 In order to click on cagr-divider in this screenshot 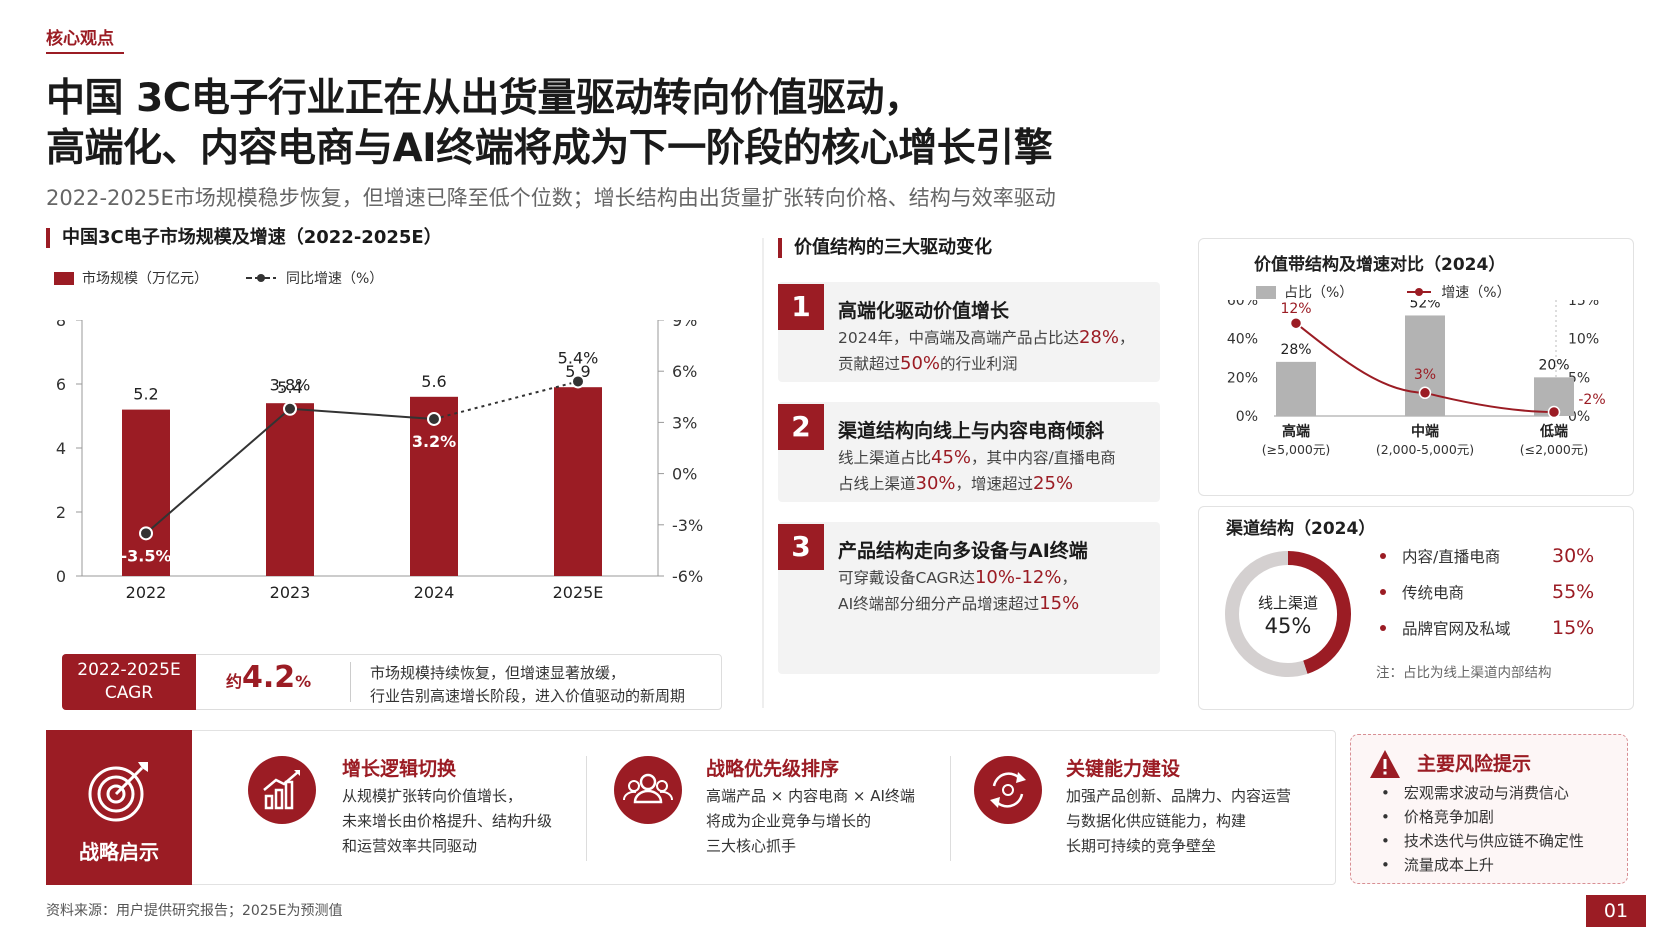, I will do `click(350, 682)`.